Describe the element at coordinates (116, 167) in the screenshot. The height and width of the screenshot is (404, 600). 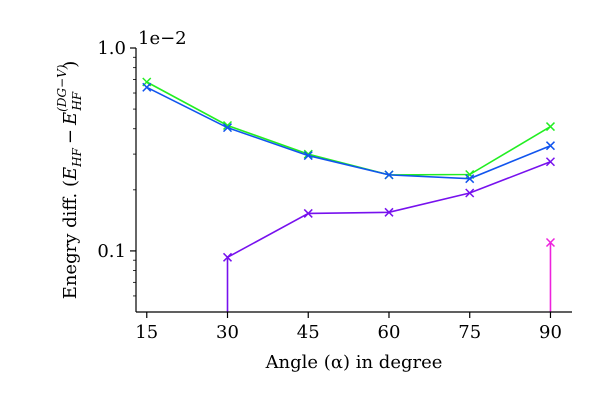
I see `y-axis-ticks: 0.1 1.0` at that location.